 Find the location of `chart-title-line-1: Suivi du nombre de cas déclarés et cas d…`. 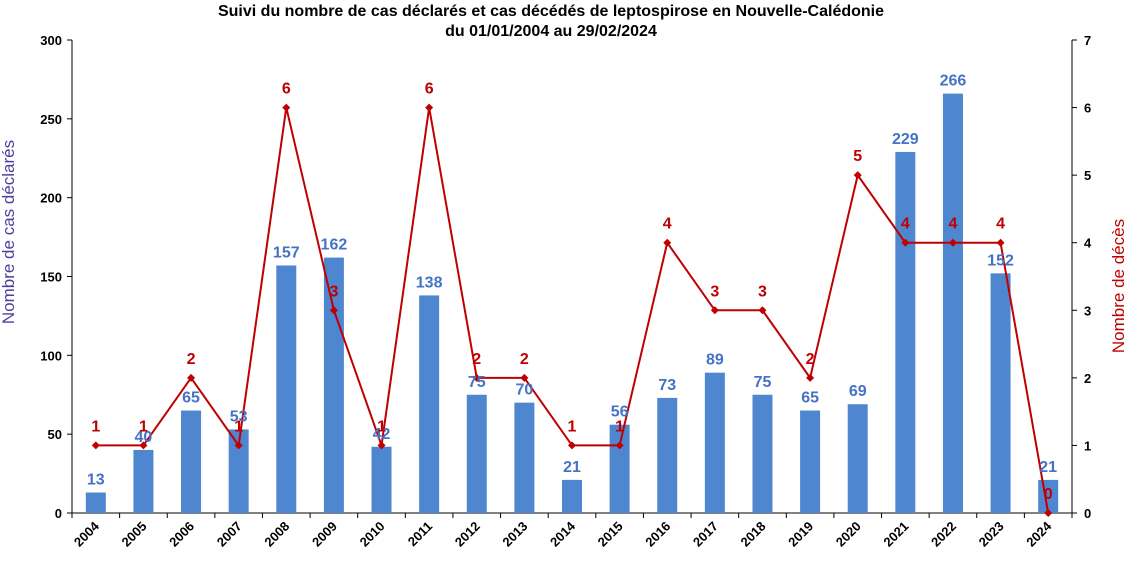

chart-title-line-1: Suivi du nombre de cas déclarés et cas d… is located at coordinates (551, 11).